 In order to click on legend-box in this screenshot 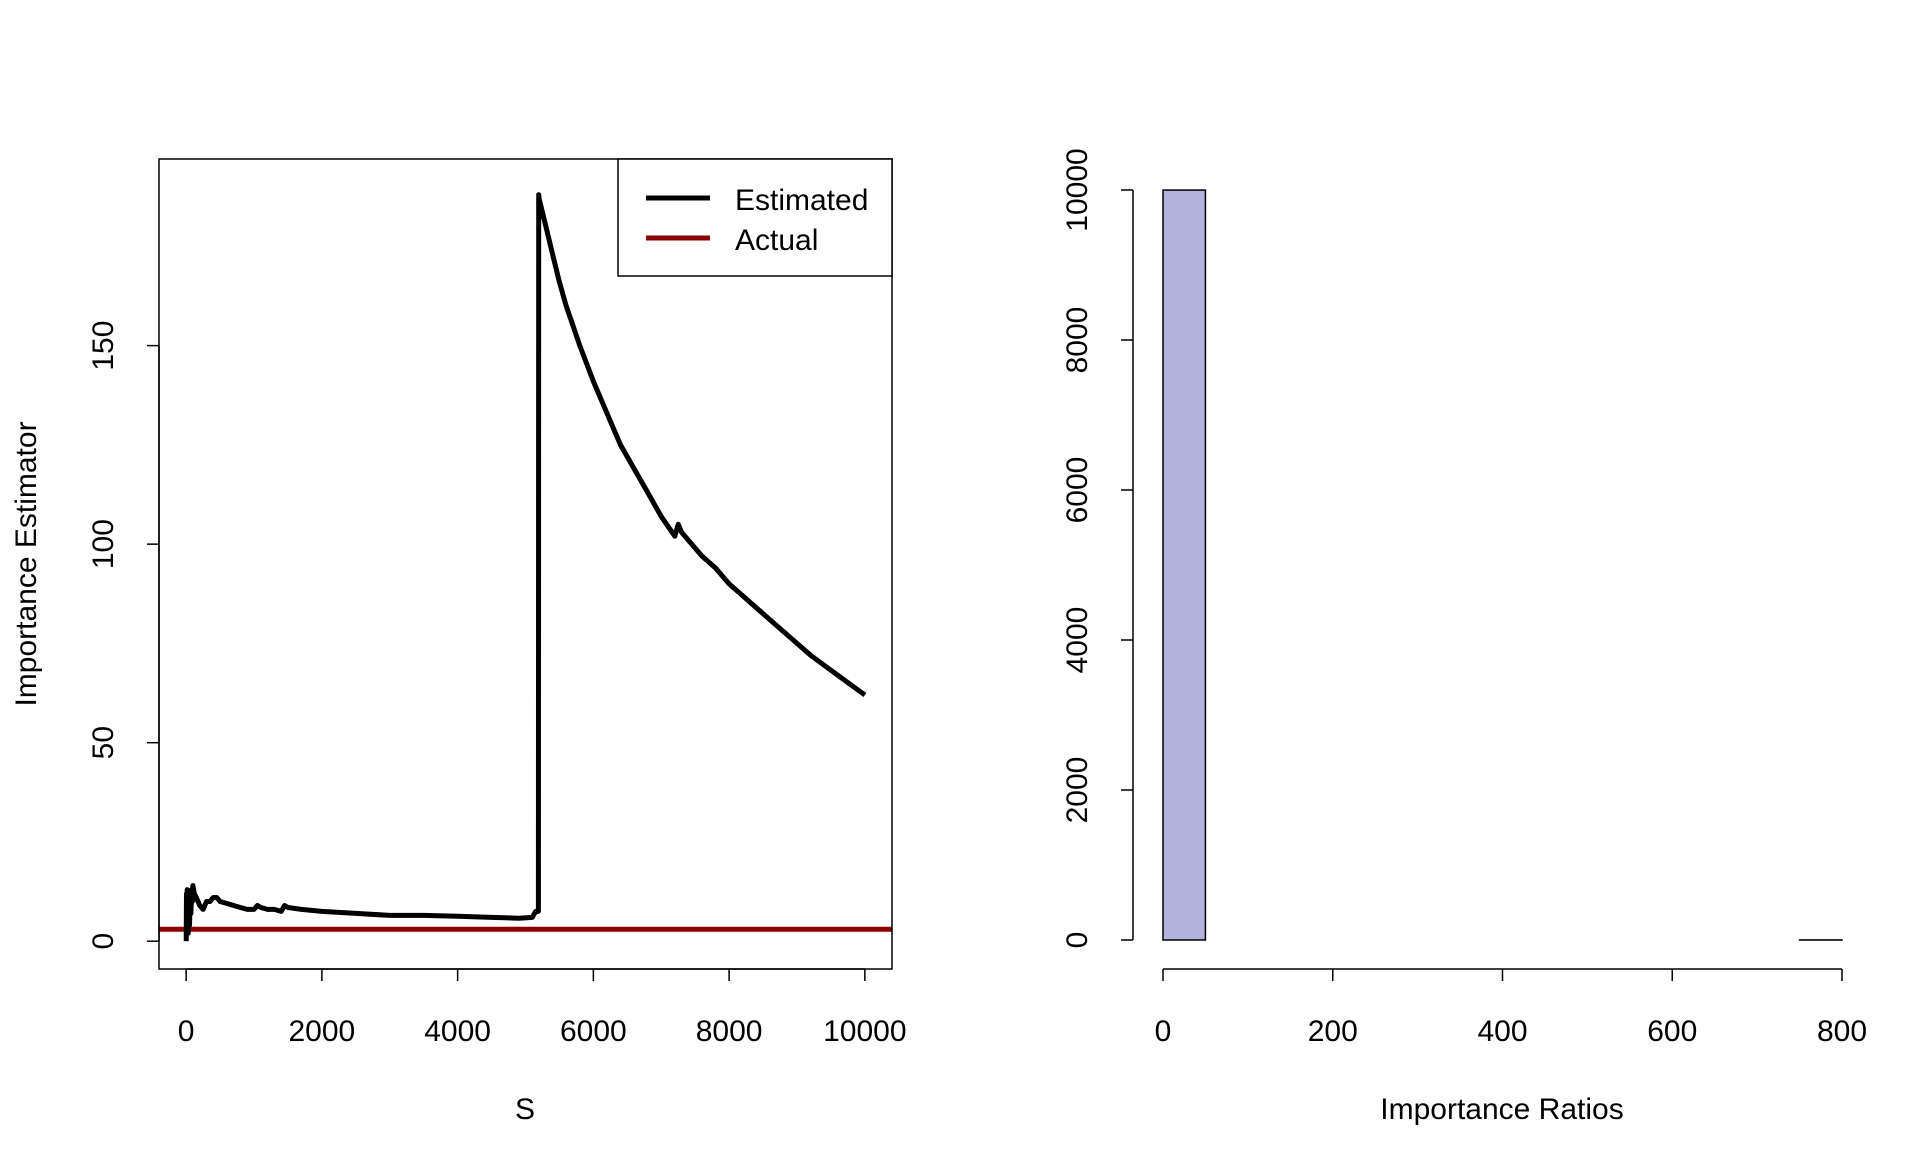, I will do `click(755, 217)`.